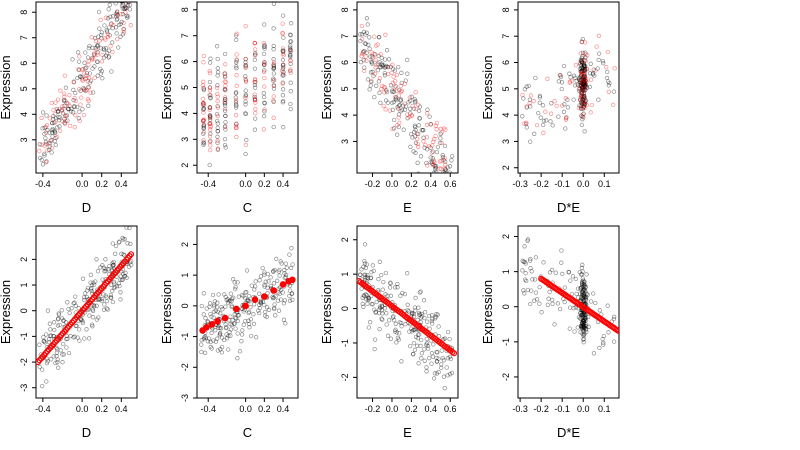 Image resolution: width=800 pixels, height=450 pixels. What do you see at coordinates (24, 88) in the screenshot?
I see `y-tick-label: 5` at bounding box center [24, 88].